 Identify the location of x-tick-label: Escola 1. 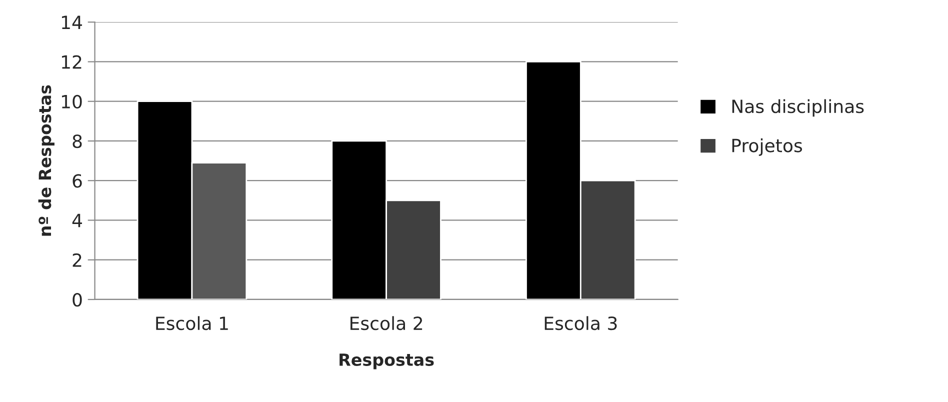
(192, 323).